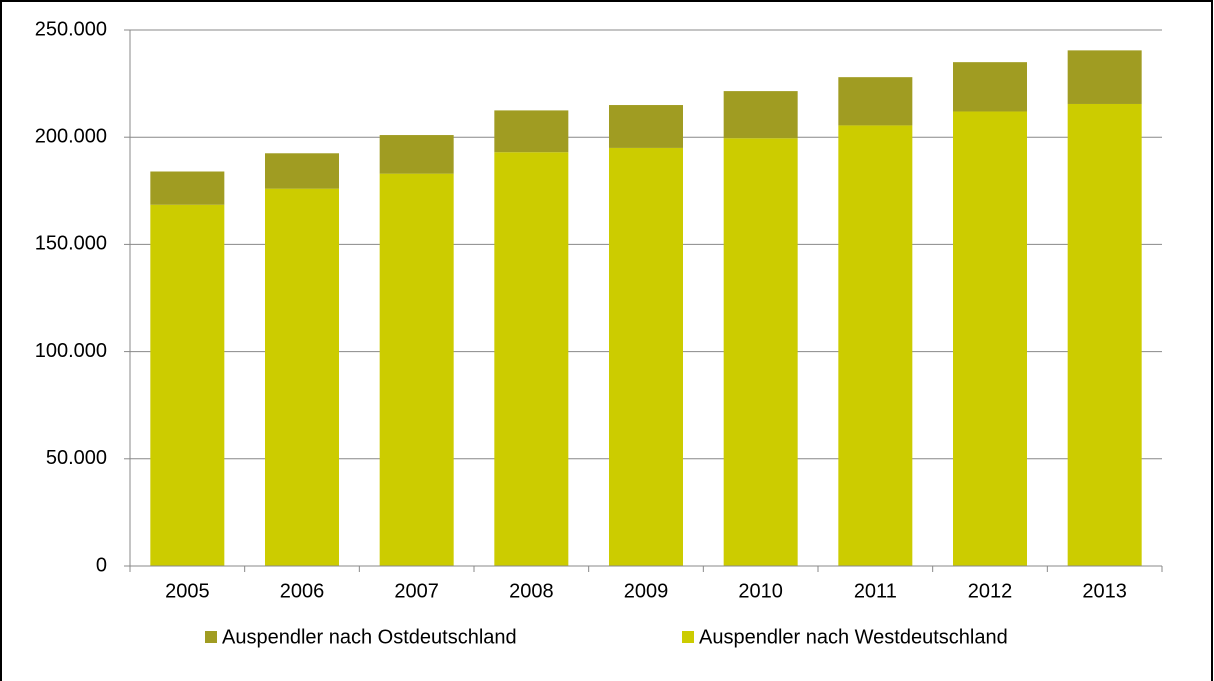 Image resolution: width=1214 pixels, height=681 pixels. What do you see at coordinates (369, 637) in the screenshot?
I see `legend-label: Auspendler nach Ostdeutschland` at bounding box center [369, 637].